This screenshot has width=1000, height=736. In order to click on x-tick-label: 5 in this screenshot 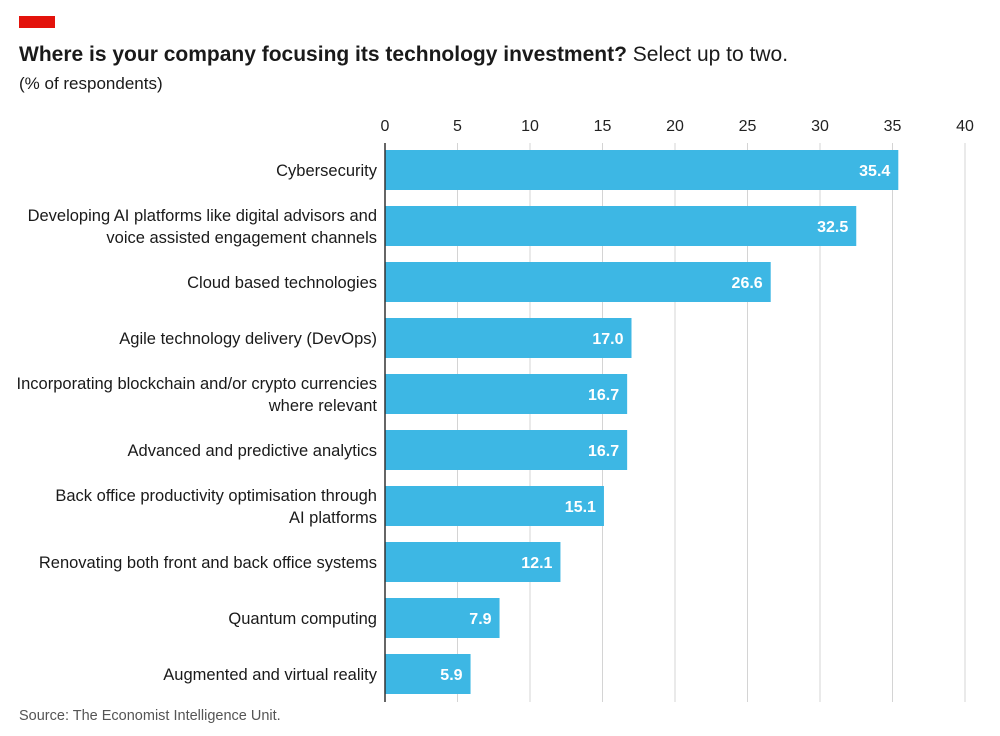, I will do `click(457, 126)`.